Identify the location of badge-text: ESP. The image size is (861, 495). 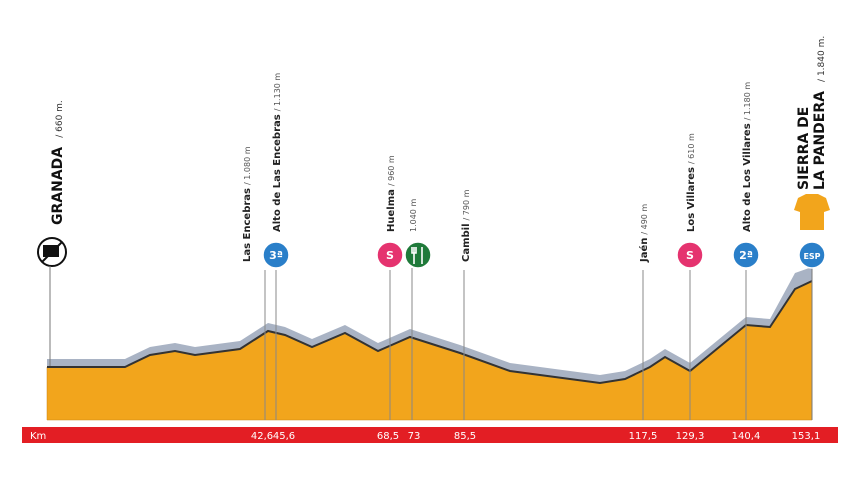
(811, 256).